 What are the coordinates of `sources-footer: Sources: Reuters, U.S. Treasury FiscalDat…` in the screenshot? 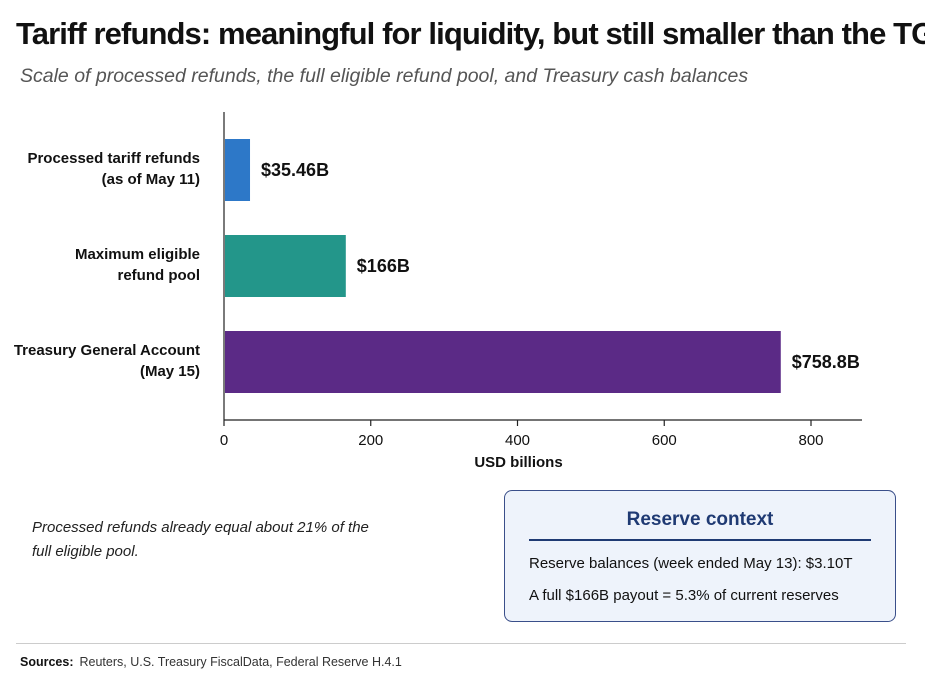 It's located at (211, 662).